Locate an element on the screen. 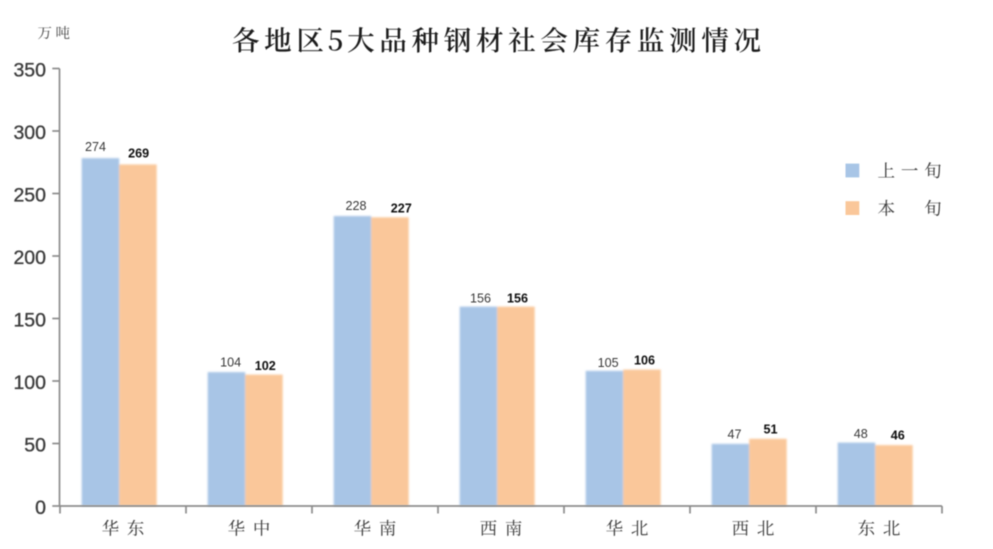  svg-text: 269 is located at coordinates (138, 154).